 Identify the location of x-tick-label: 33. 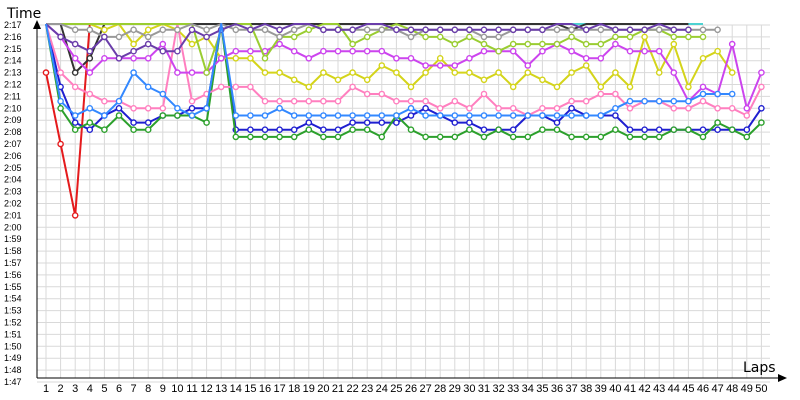
(513, 389).